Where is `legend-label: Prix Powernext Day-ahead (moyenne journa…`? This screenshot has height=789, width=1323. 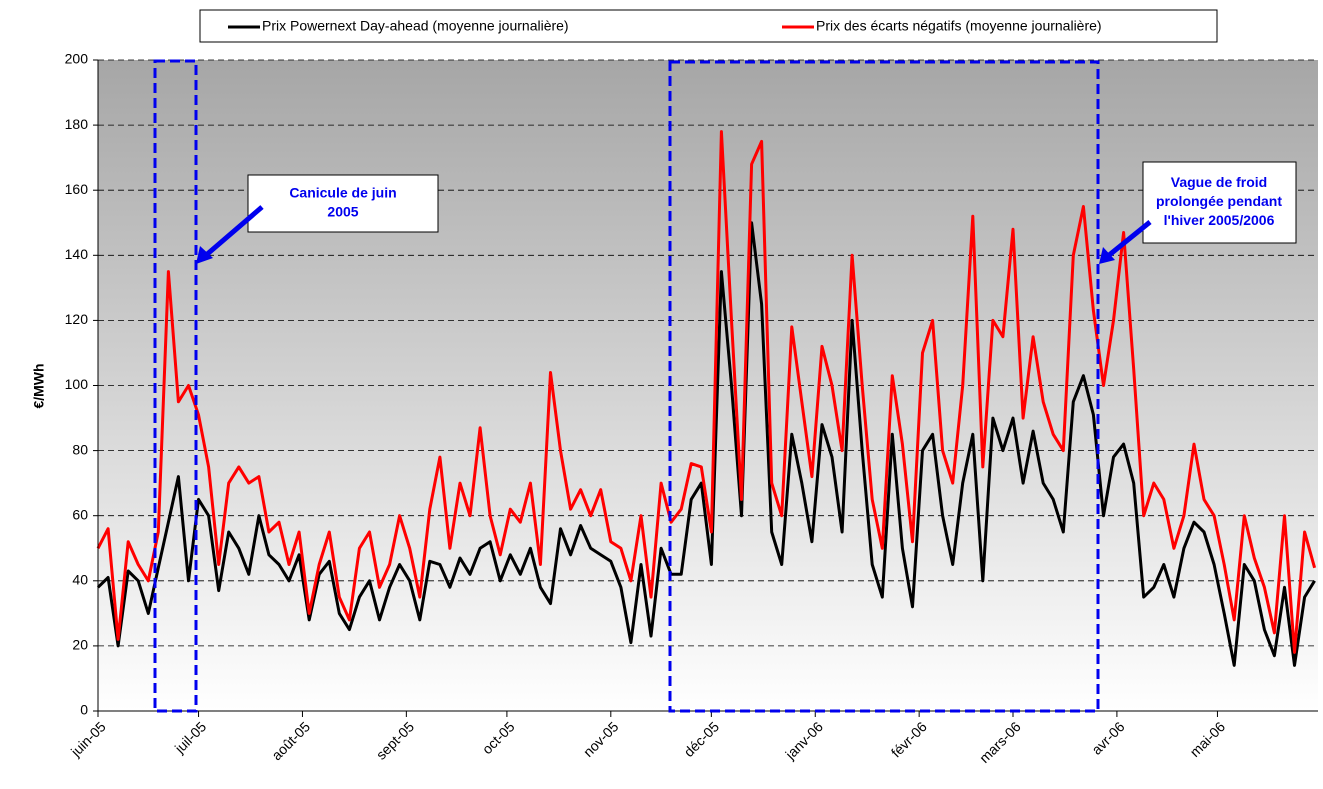 legend-label: Prix Powernext Day-ahead (moyenne journa… is located at coordinates (415, 26).